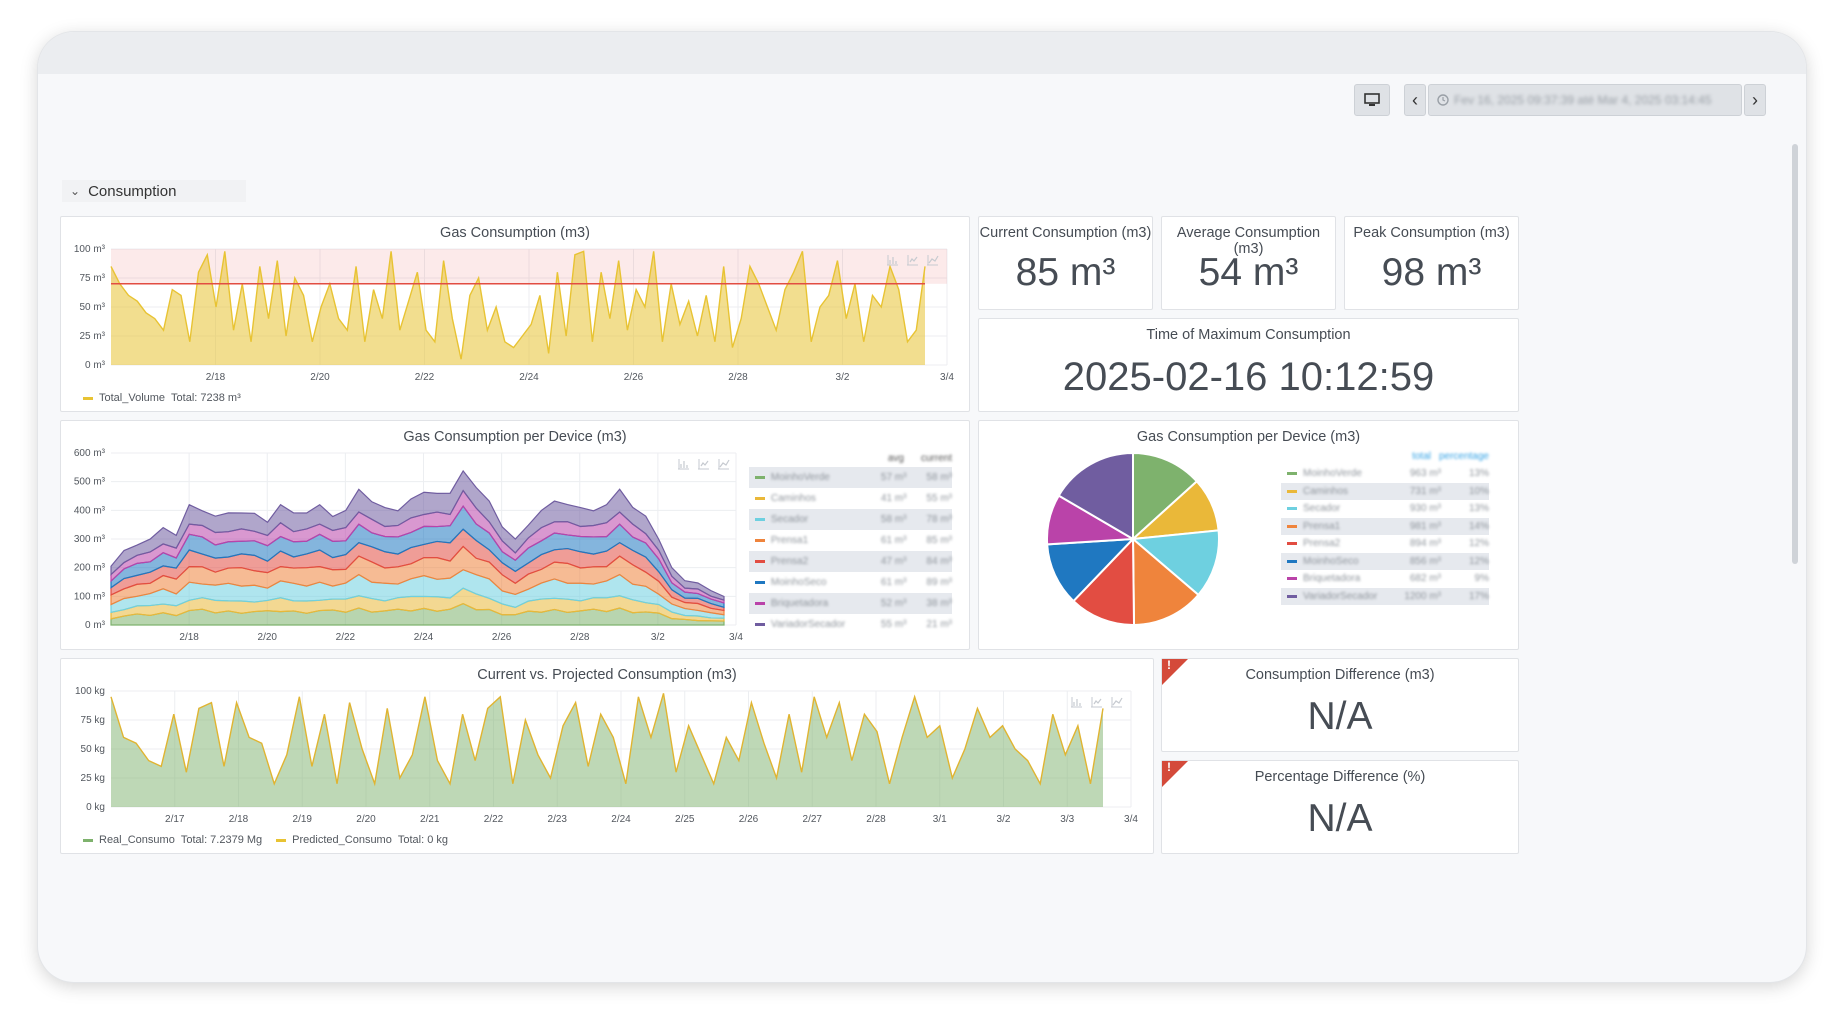  I want to click on legend-total: 682 m³, so click(1425, 579).